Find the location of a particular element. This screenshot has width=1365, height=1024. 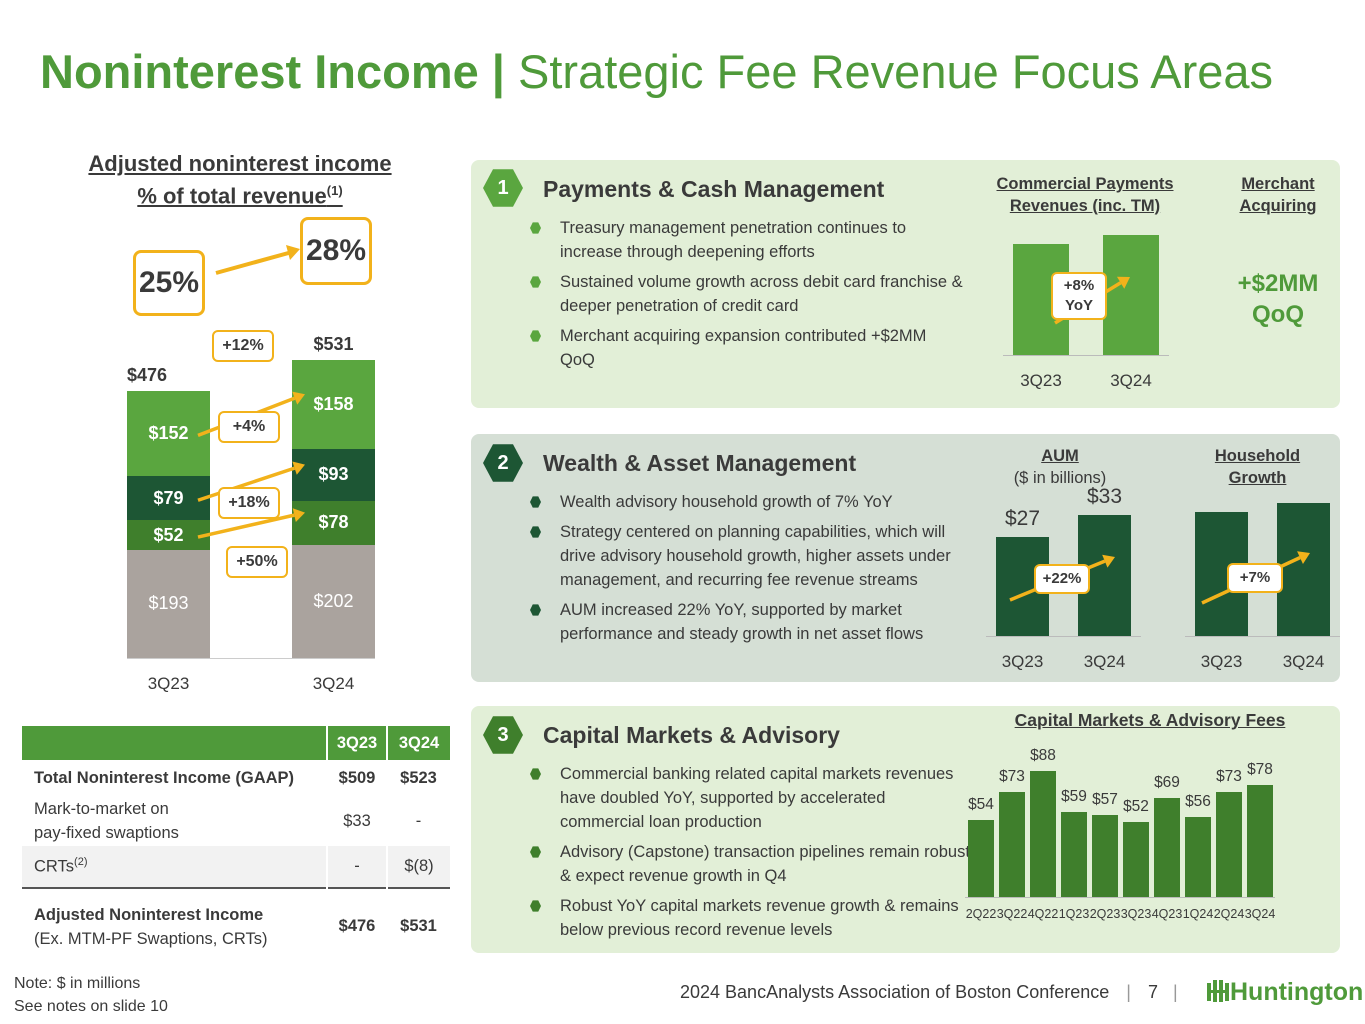

table-header-row: 3Q23 3Q24 is located at coordinates (236, 743).